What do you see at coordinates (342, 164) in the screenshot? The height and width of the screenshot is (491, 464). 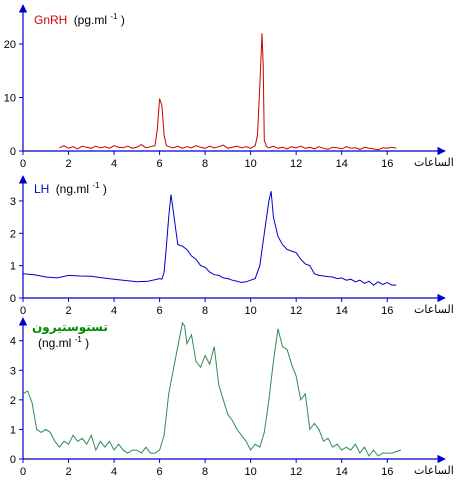 I see `gnrh-x-tick-label: 14` at bounding box center [342, 164].